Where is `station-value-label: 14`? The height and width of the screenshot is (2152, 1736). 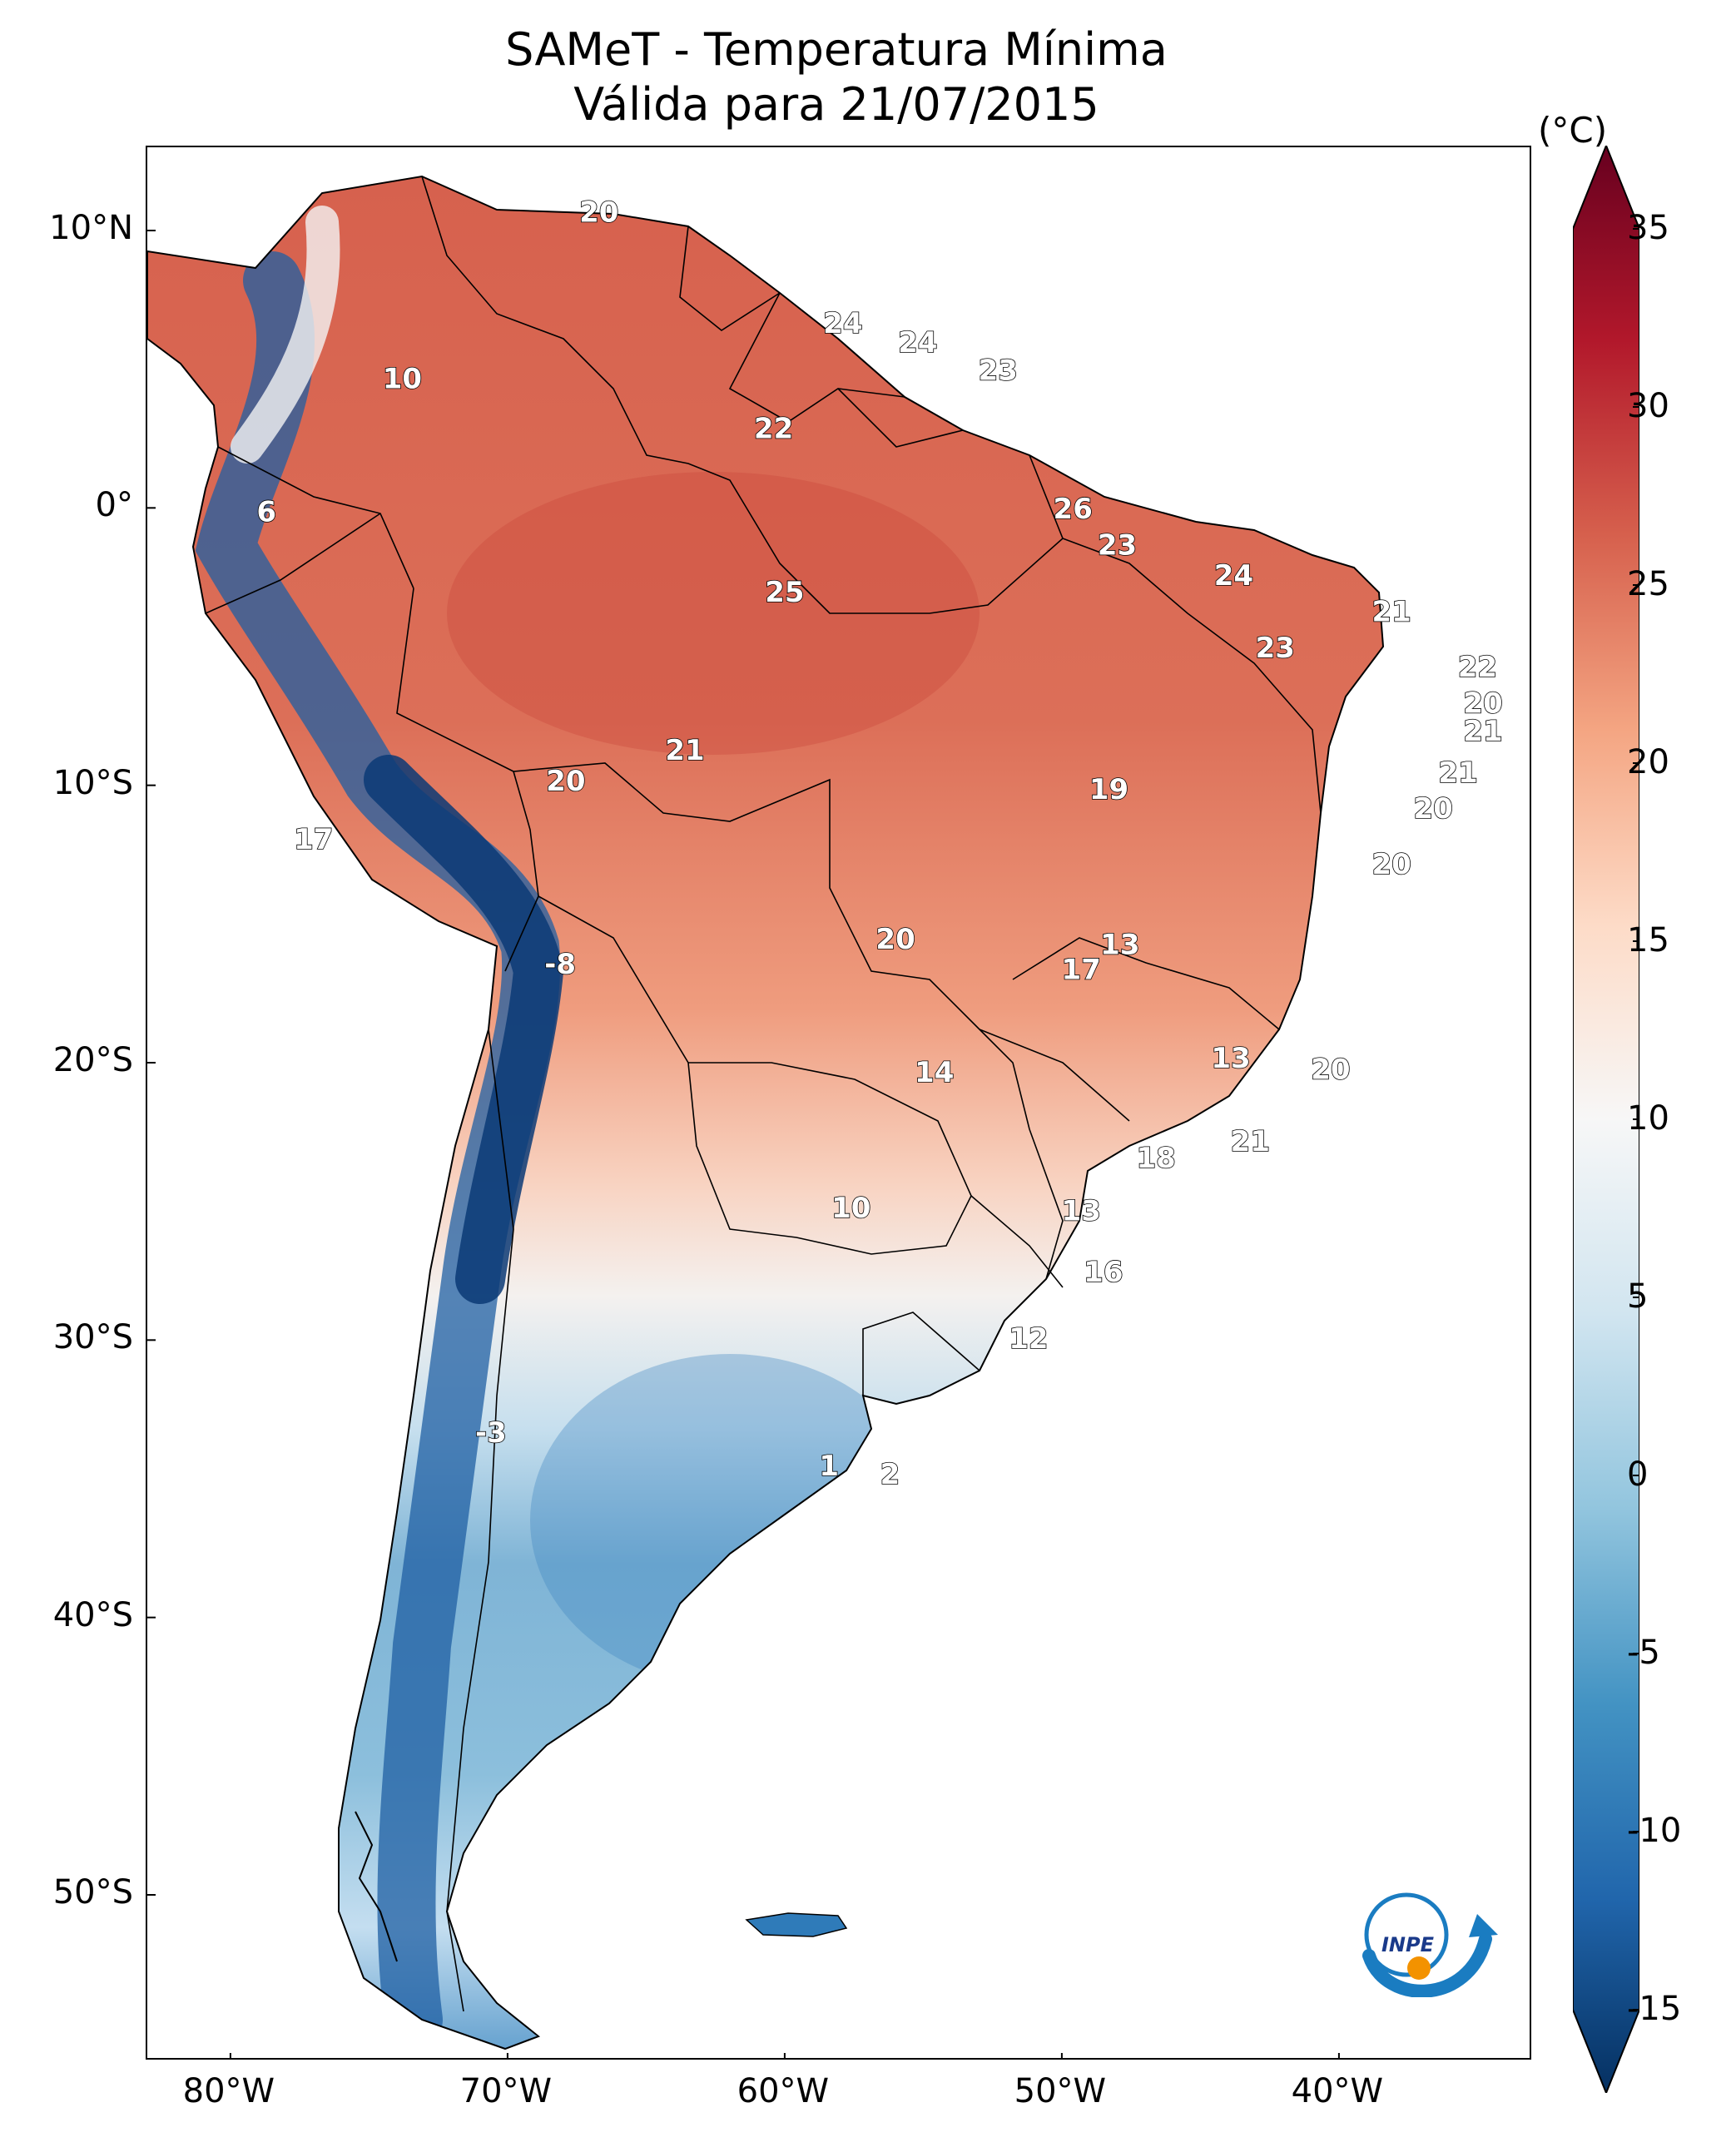
station-value-label: 14 is located at coordinates (934, 1072).